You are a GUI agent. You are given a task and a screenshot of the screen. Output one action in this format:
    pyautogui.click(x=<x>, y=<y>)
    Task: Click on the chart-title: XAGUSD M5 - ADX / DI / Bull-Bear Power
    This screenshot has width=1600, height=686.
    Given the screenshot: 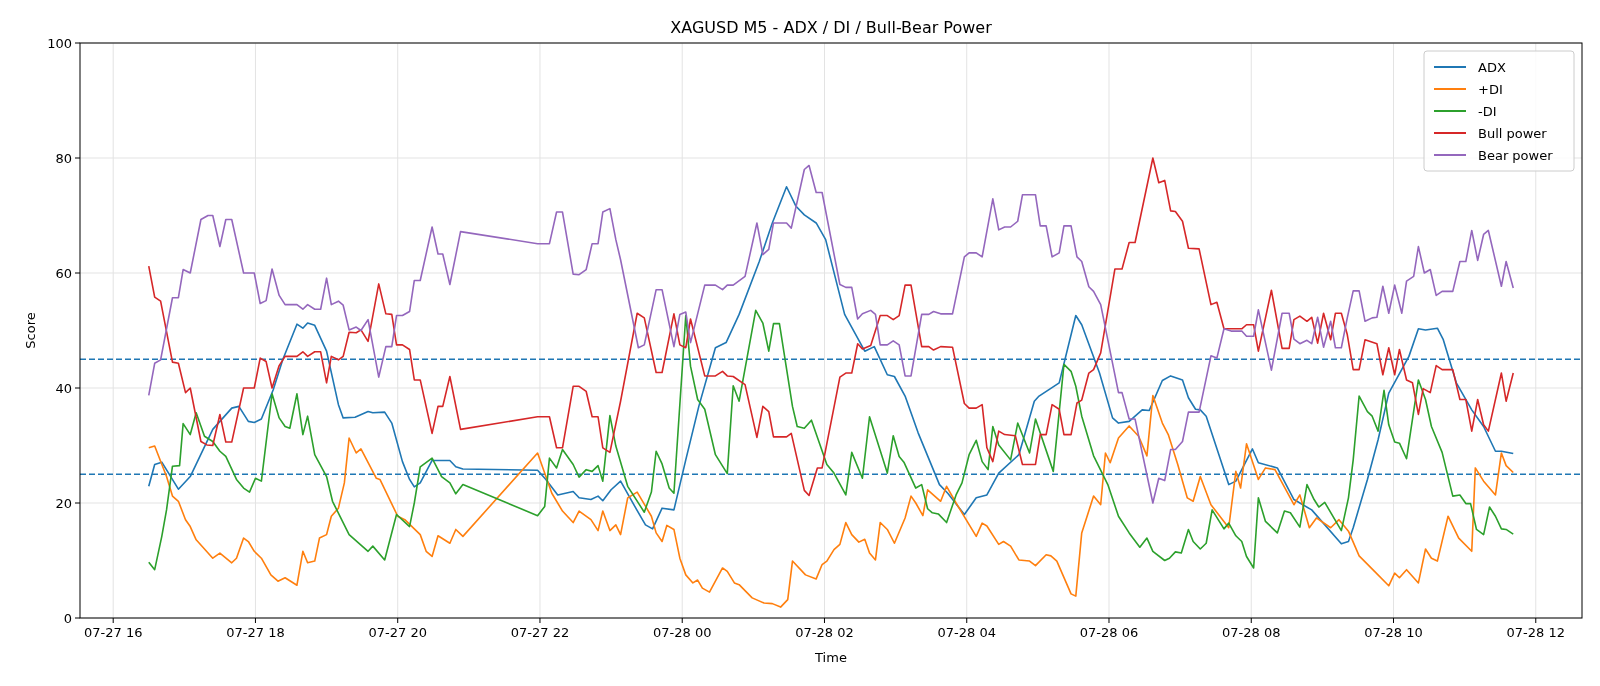 What is the action you would take?
    pyautogui.click(x=831, y=27)
    